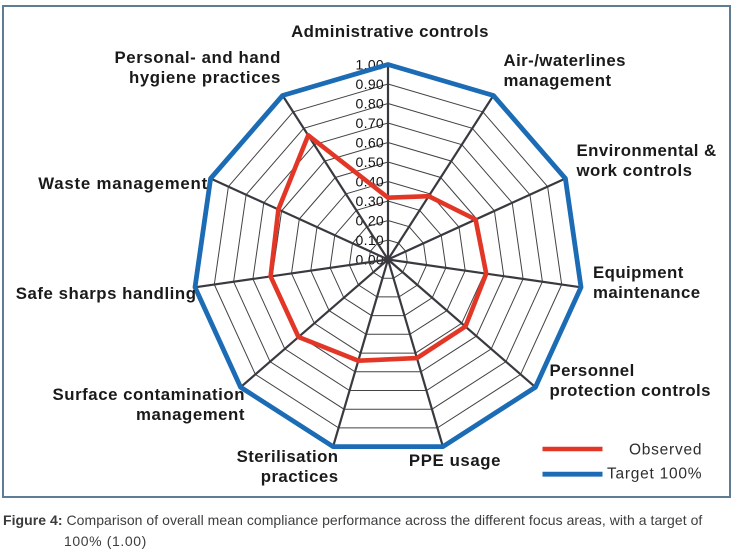 This screenshot has height=552, width=736. What do you see at coordinates (654, 473) in the screenshot?
I see `svg-text: Target 100%` at bounding box center [654, 473].